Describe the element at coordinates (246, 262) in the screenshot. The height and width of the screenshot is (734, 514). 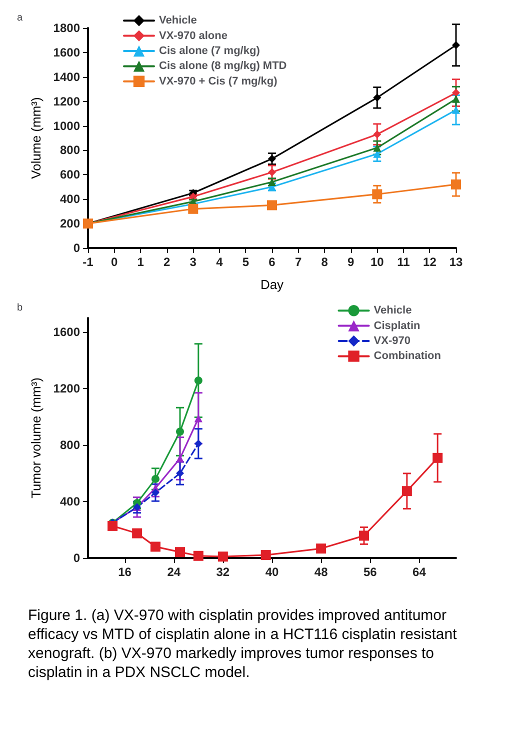
I see `x-tick-label: 5` at that location.